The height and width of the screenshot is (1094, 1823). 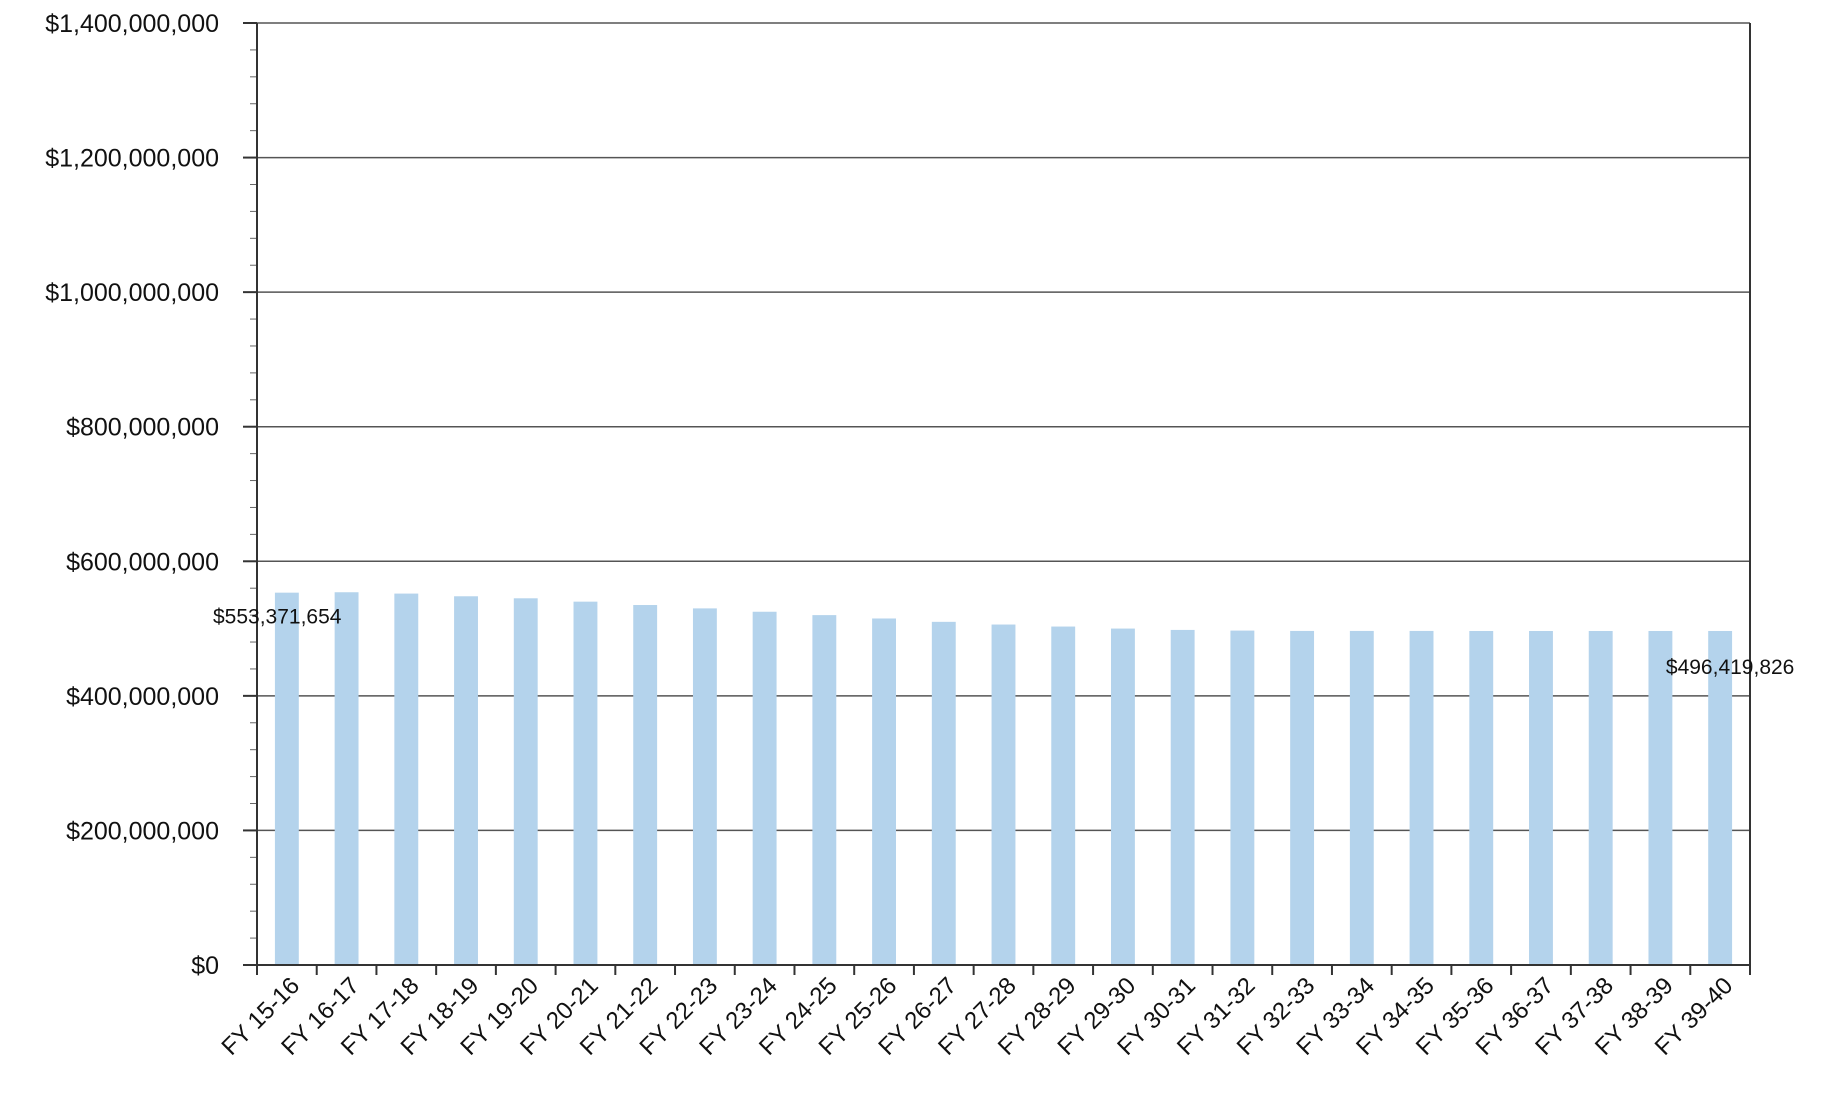 What do you see at coordinates (132, 159) in the screenshot?
I see `y-tick-label: $1,200,000,000` at bounding box center [132, 159].